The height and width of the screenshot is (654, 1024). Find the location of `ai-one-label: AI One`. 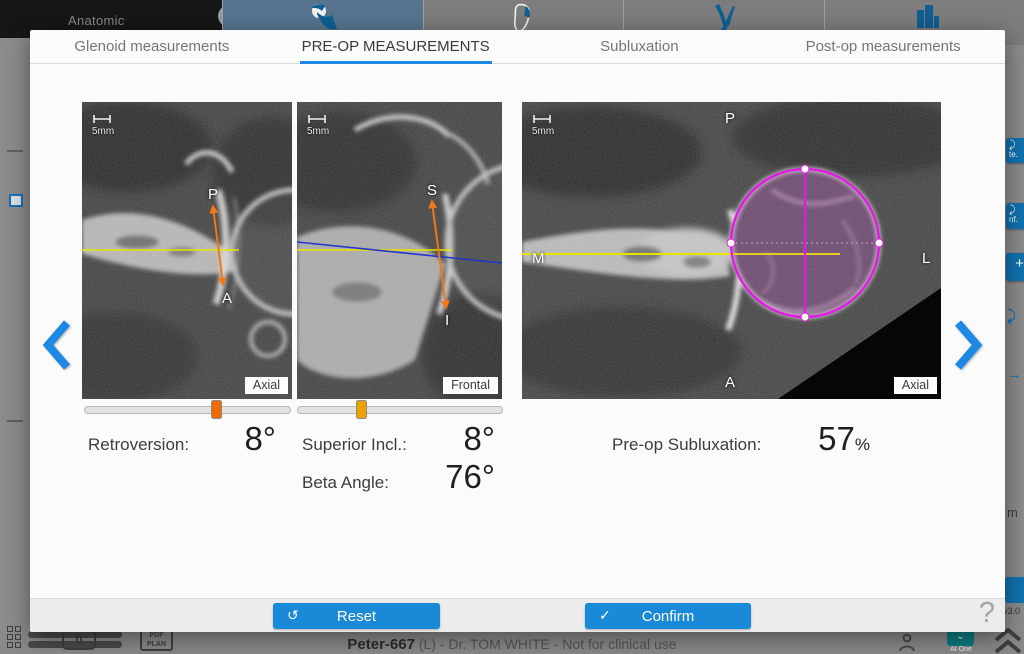

ai-one-label: AI One is located at coordinates (961, 649).